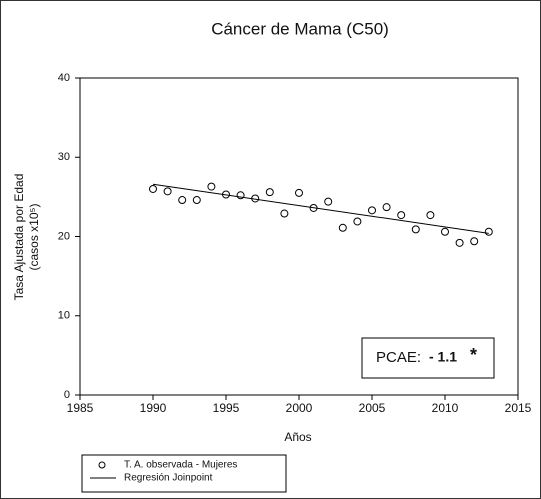  I want to click on y-tick-label: 40, so click(64, 78).